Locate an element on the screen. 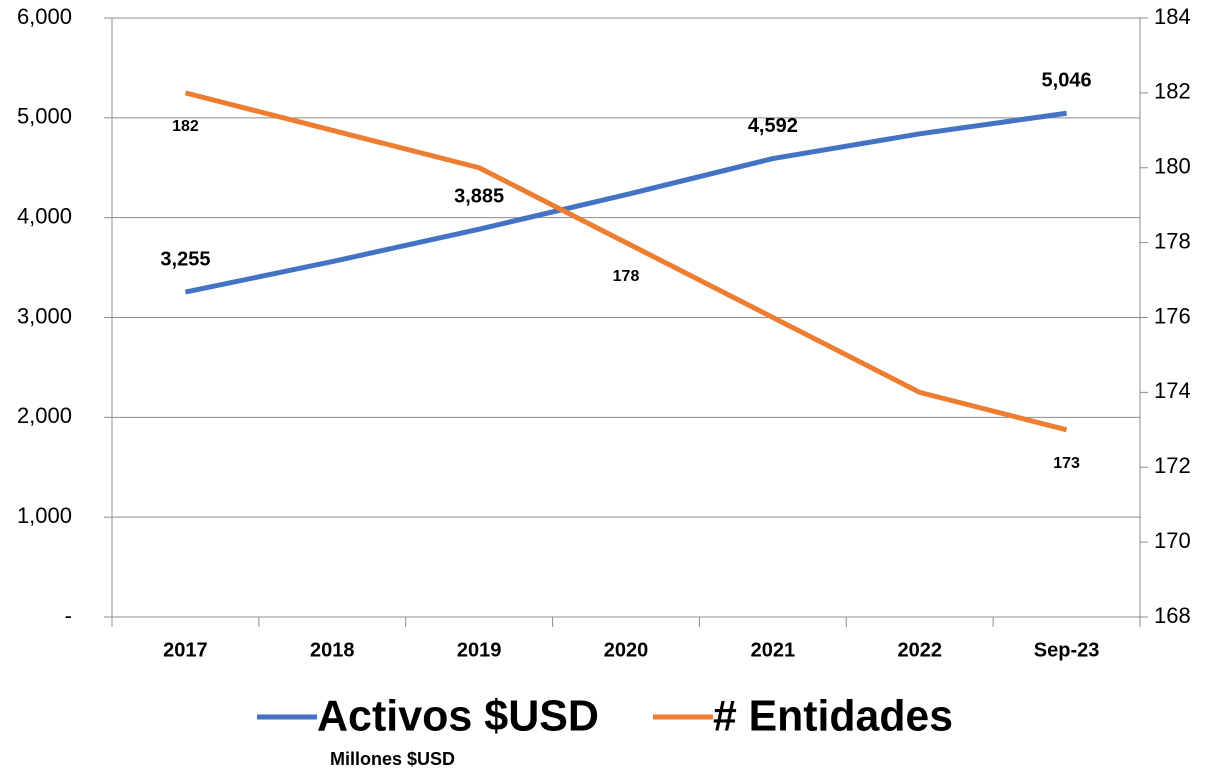  y-tick-label: 3,000 is located at coordinates (44, 315).